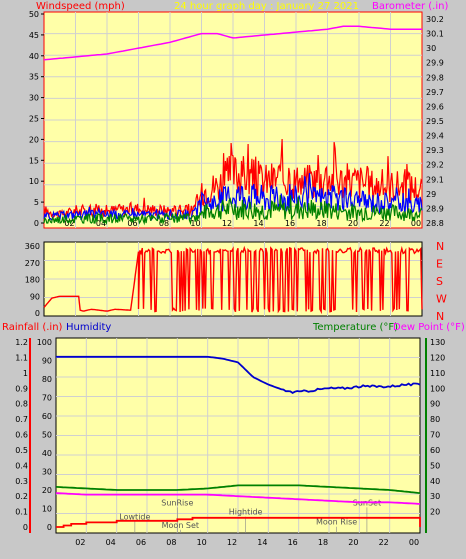 This screenshot has height=559, width=466. Describe the element at coordinates (21, 419) in the screenshot. I see `rain-y-tick: 0.7` at that location.